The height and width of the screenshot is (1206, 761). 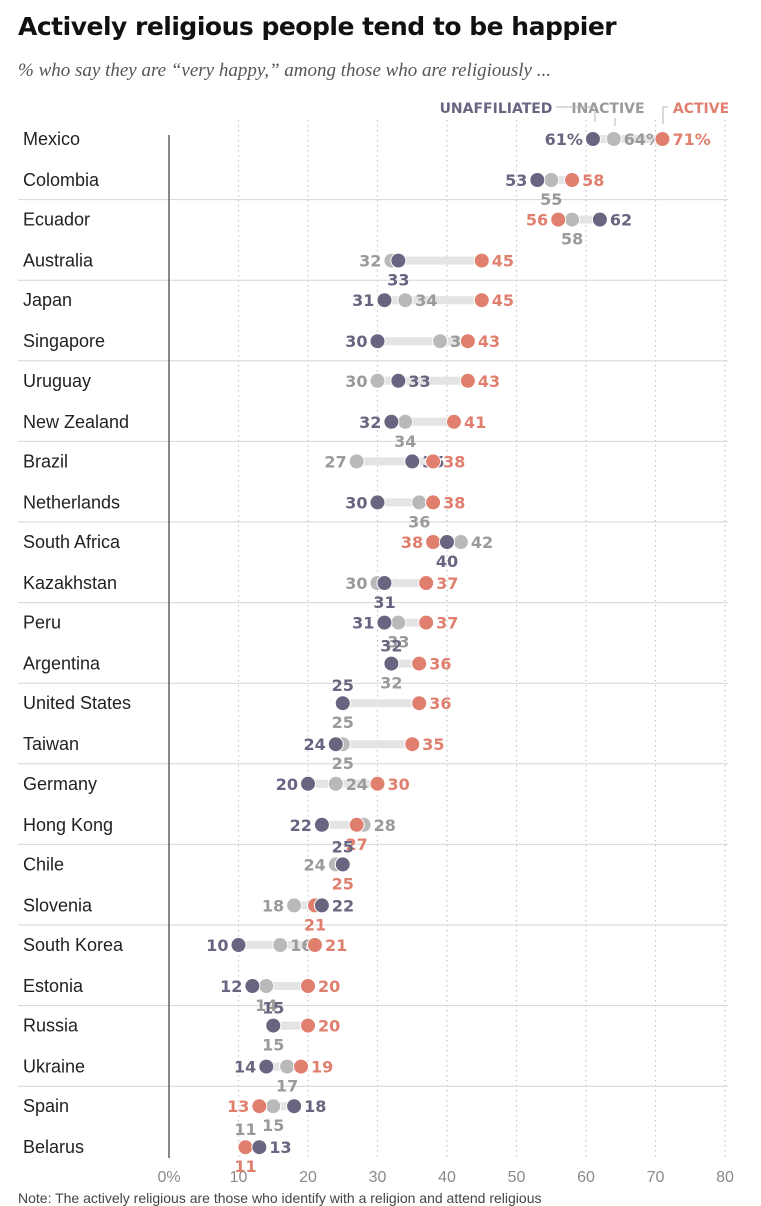 I want to click on legend-active: ACTIVE, so click(x=701, y=109).